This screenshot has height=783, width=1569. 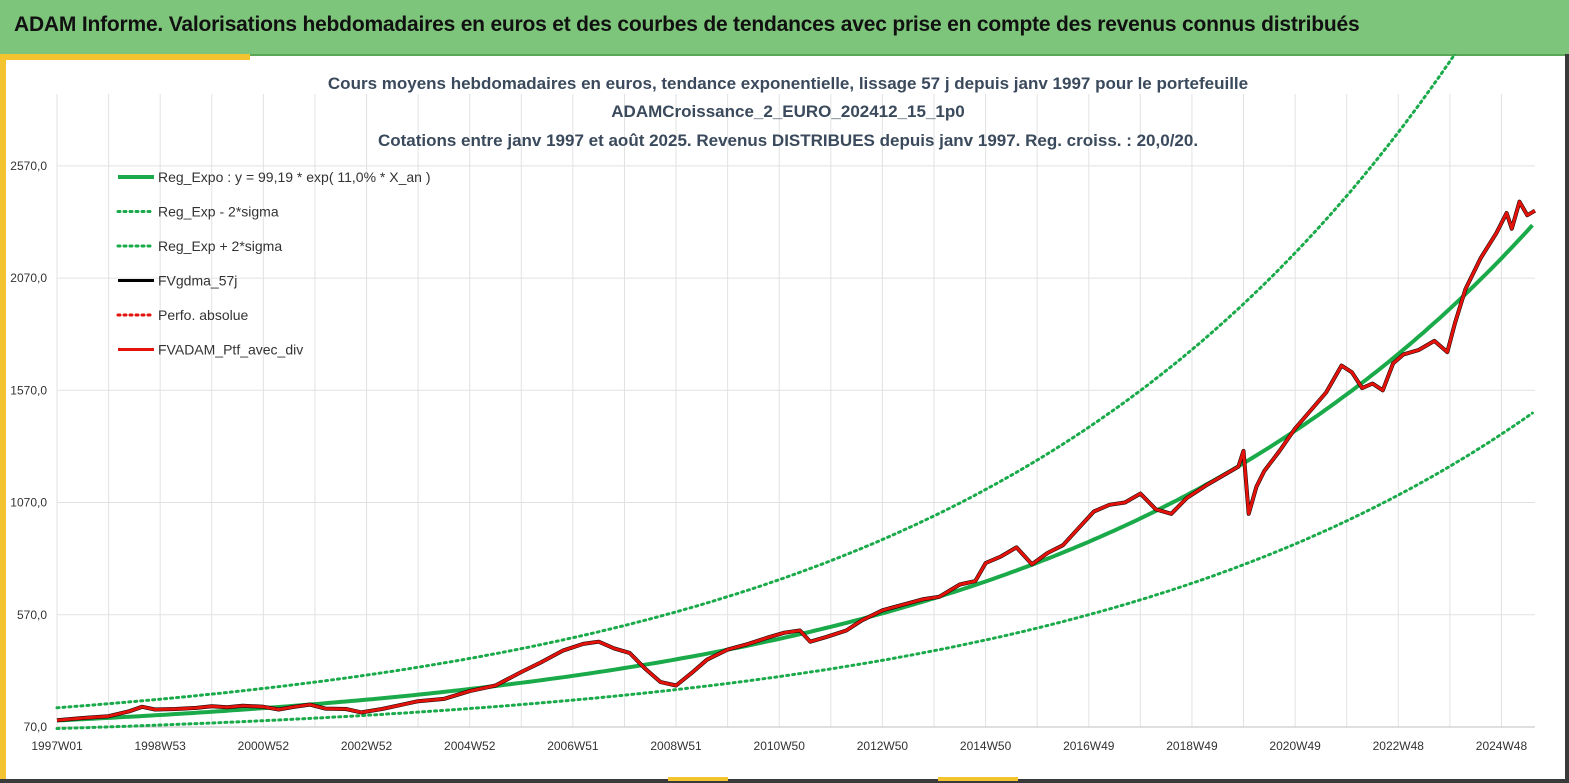 I want to click on y-tick-label: 2570,0, so click(x=28, y=166).